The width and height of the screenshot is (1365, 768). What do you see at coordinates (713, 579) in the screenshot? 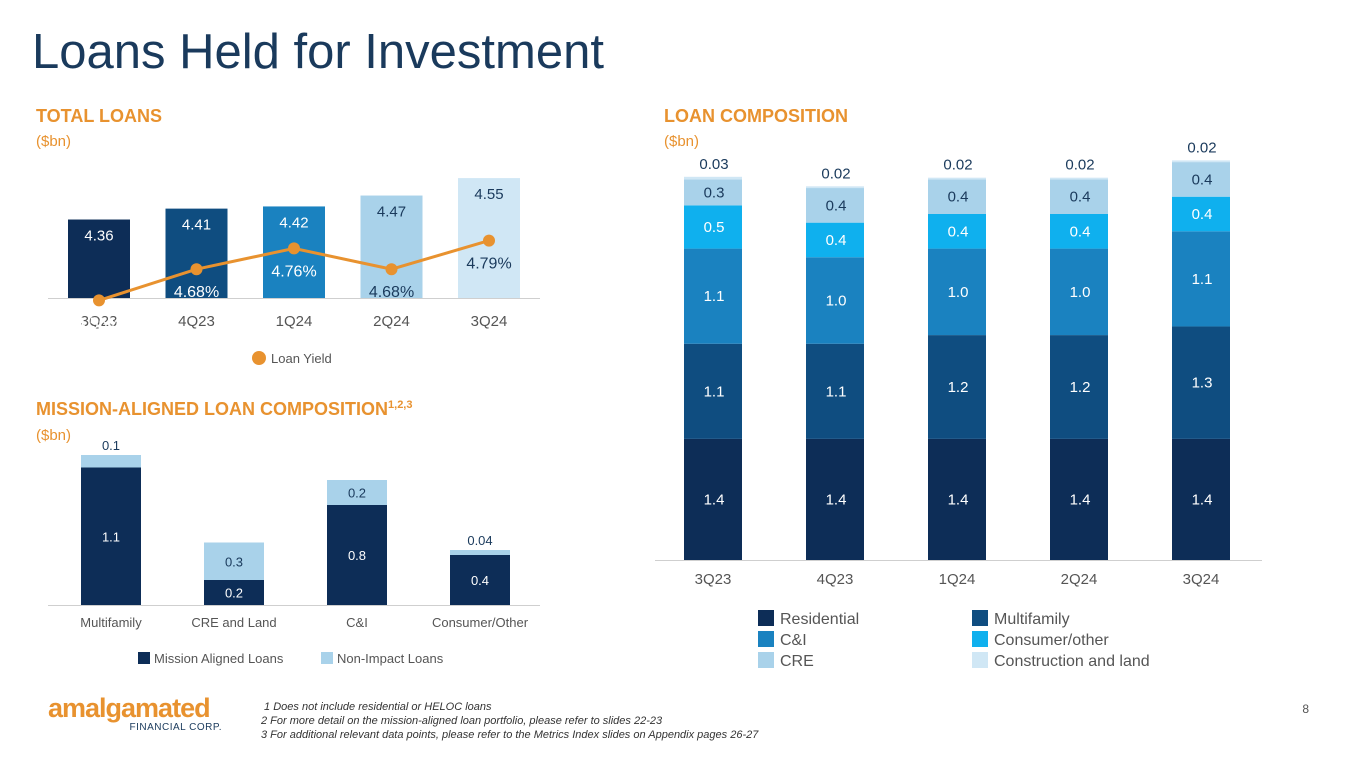
I see `loan-composition-category-label: 3Q23` at bounding box center [713, 579].